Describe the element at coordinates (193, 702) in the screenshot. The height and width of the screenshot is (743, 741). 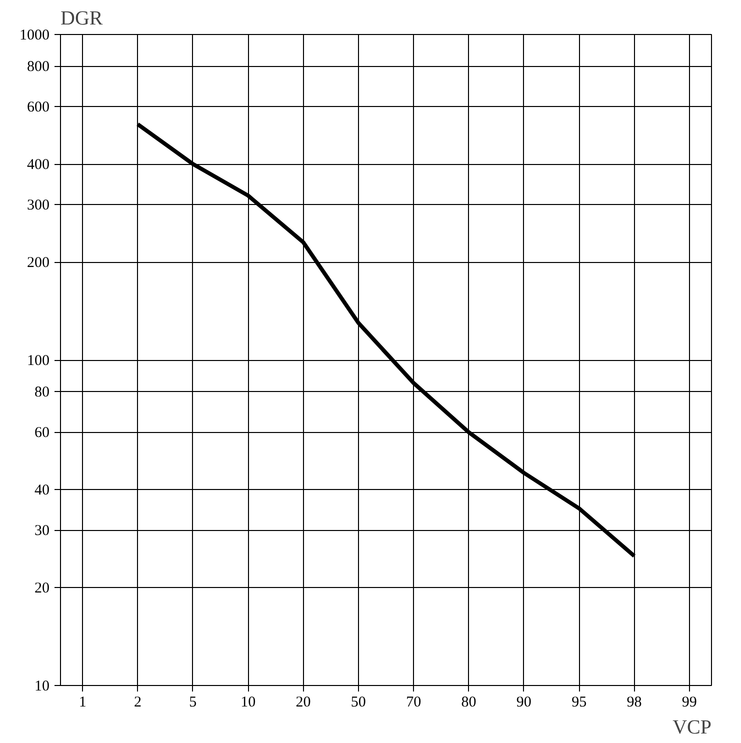
I see `x-tick-label: 5` at that location.